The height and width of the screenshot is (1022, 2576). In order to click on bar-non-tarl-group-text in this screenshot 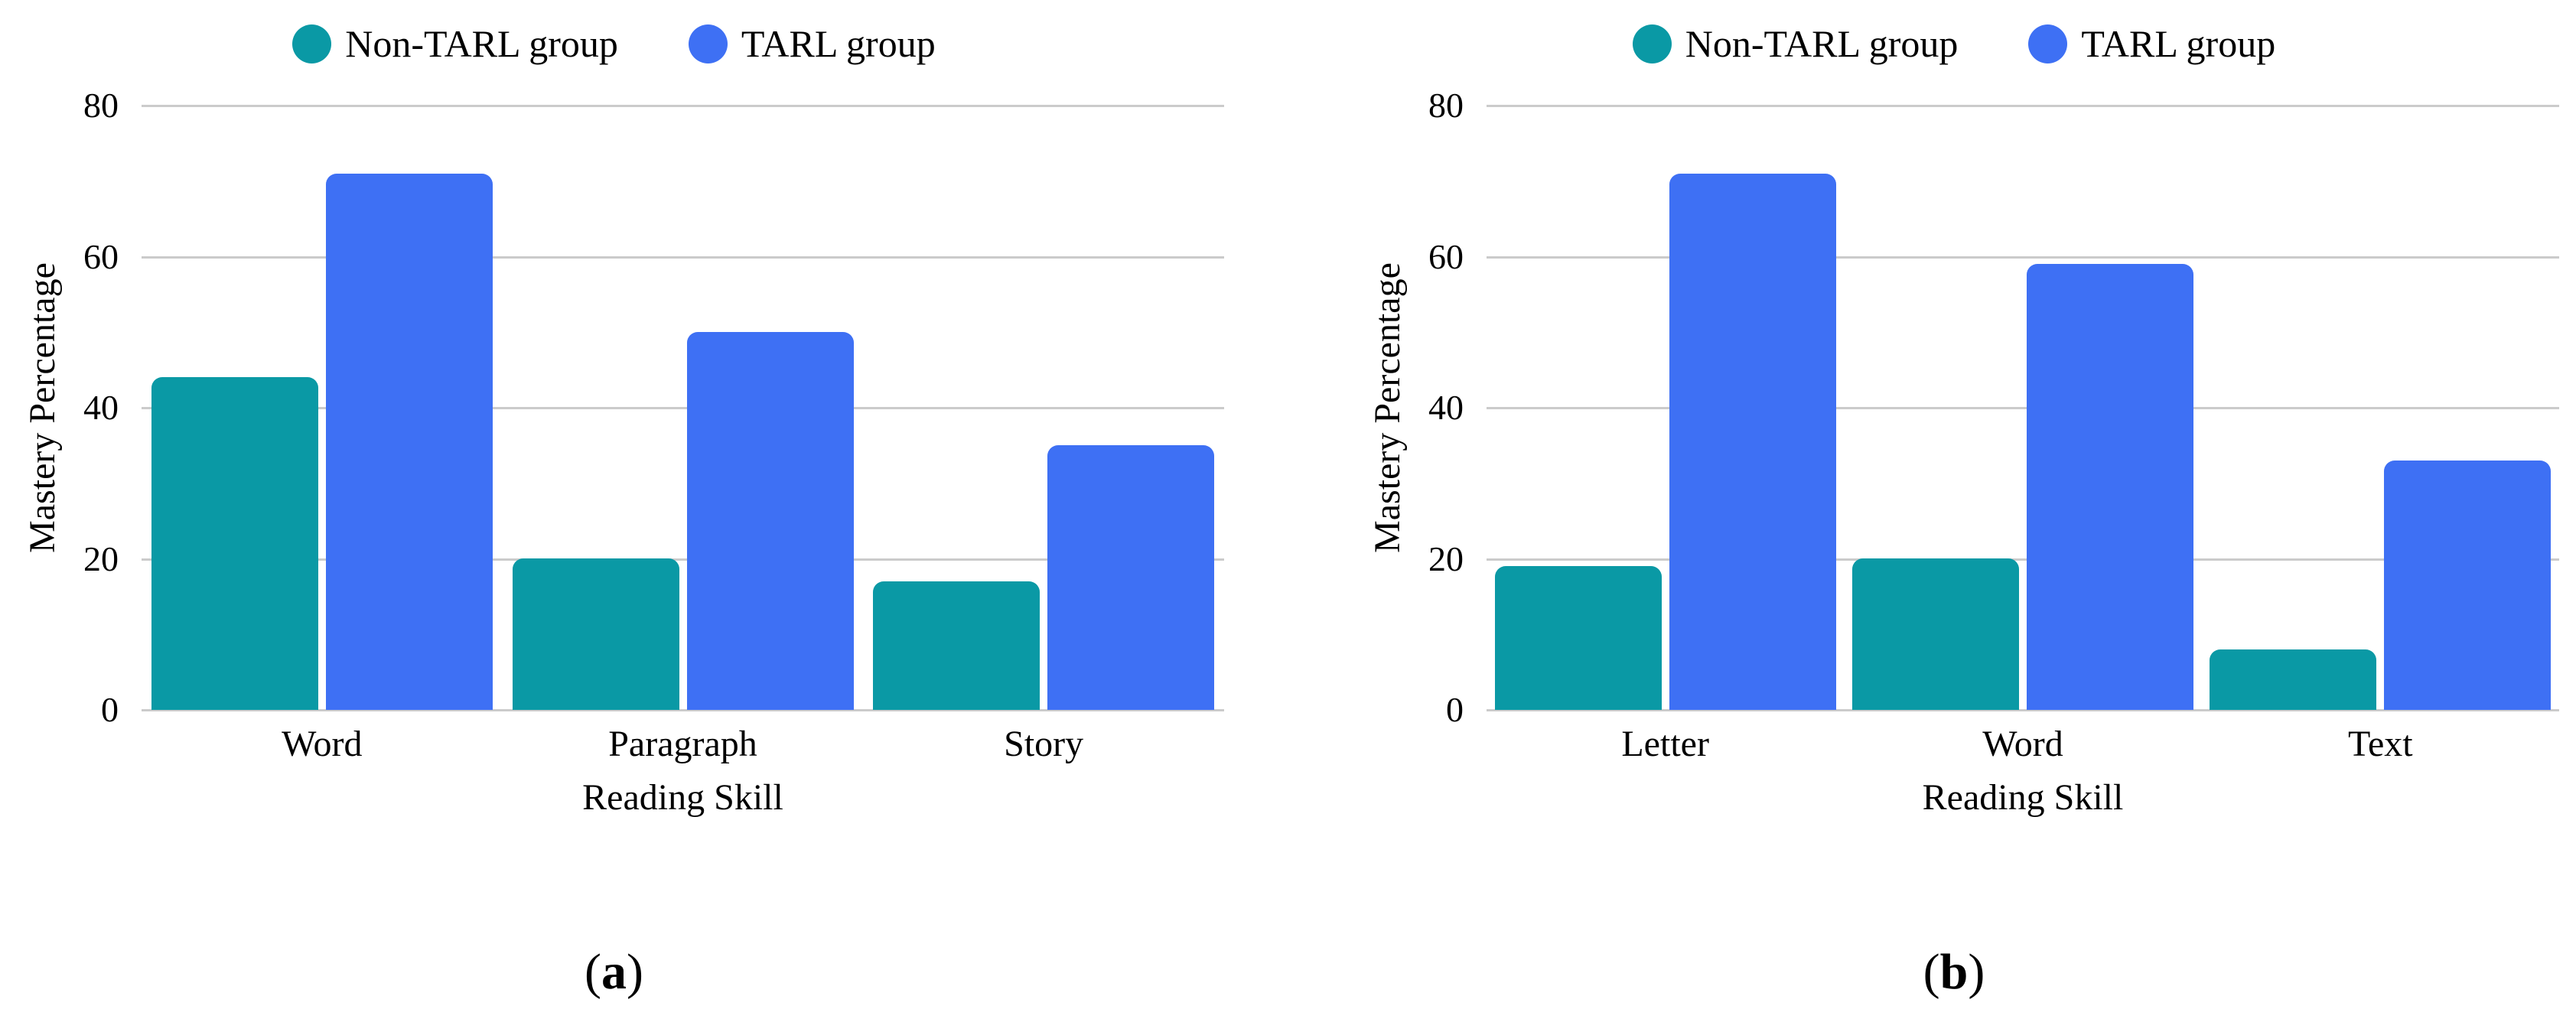, I will do `click(2293, 679)`.